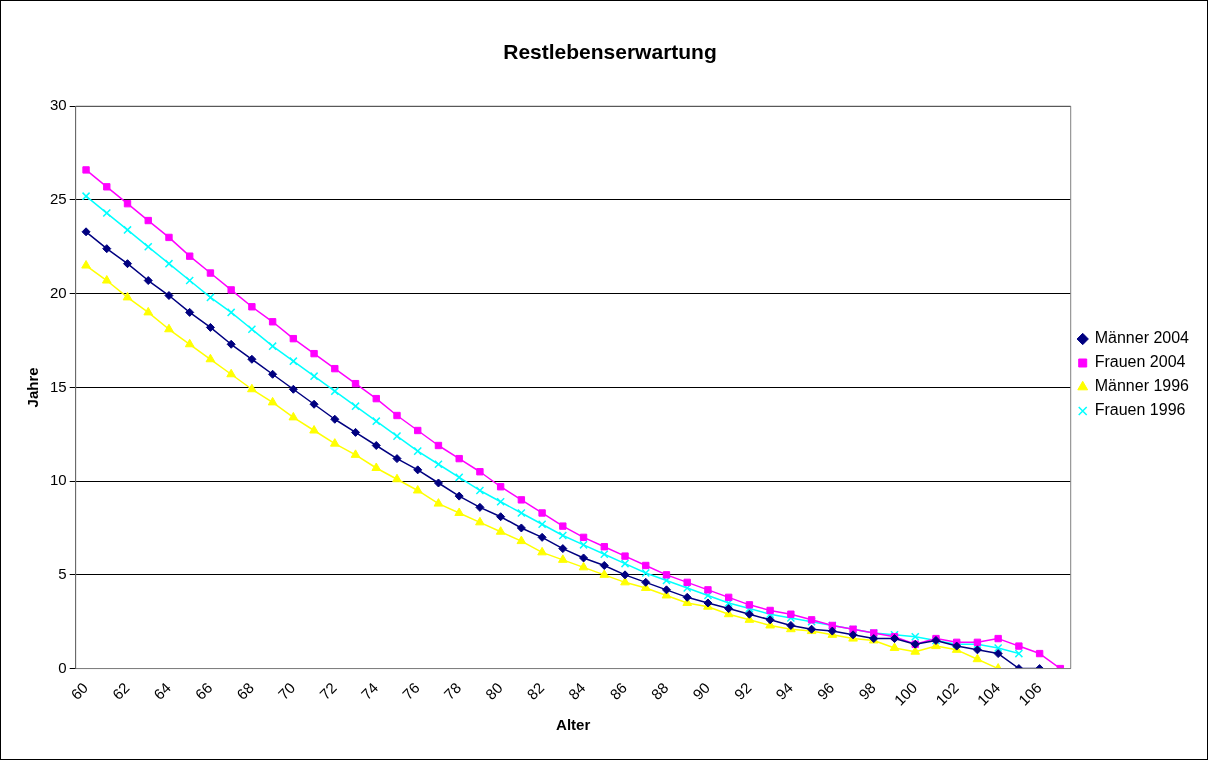  What do you see at coordinates (610, 52) in the screenshot?
I see `chart-title: Restlebenserwartung` at bounding box center [610, 52].